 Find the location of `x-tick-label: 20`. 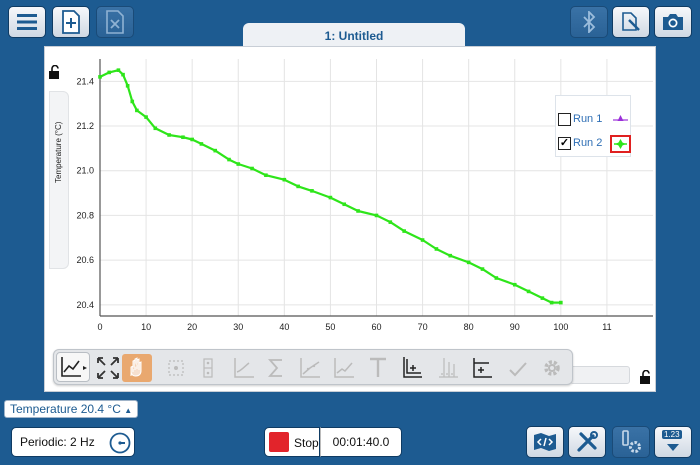

x-tick-label: 20 is located at coordinates (192, 327).